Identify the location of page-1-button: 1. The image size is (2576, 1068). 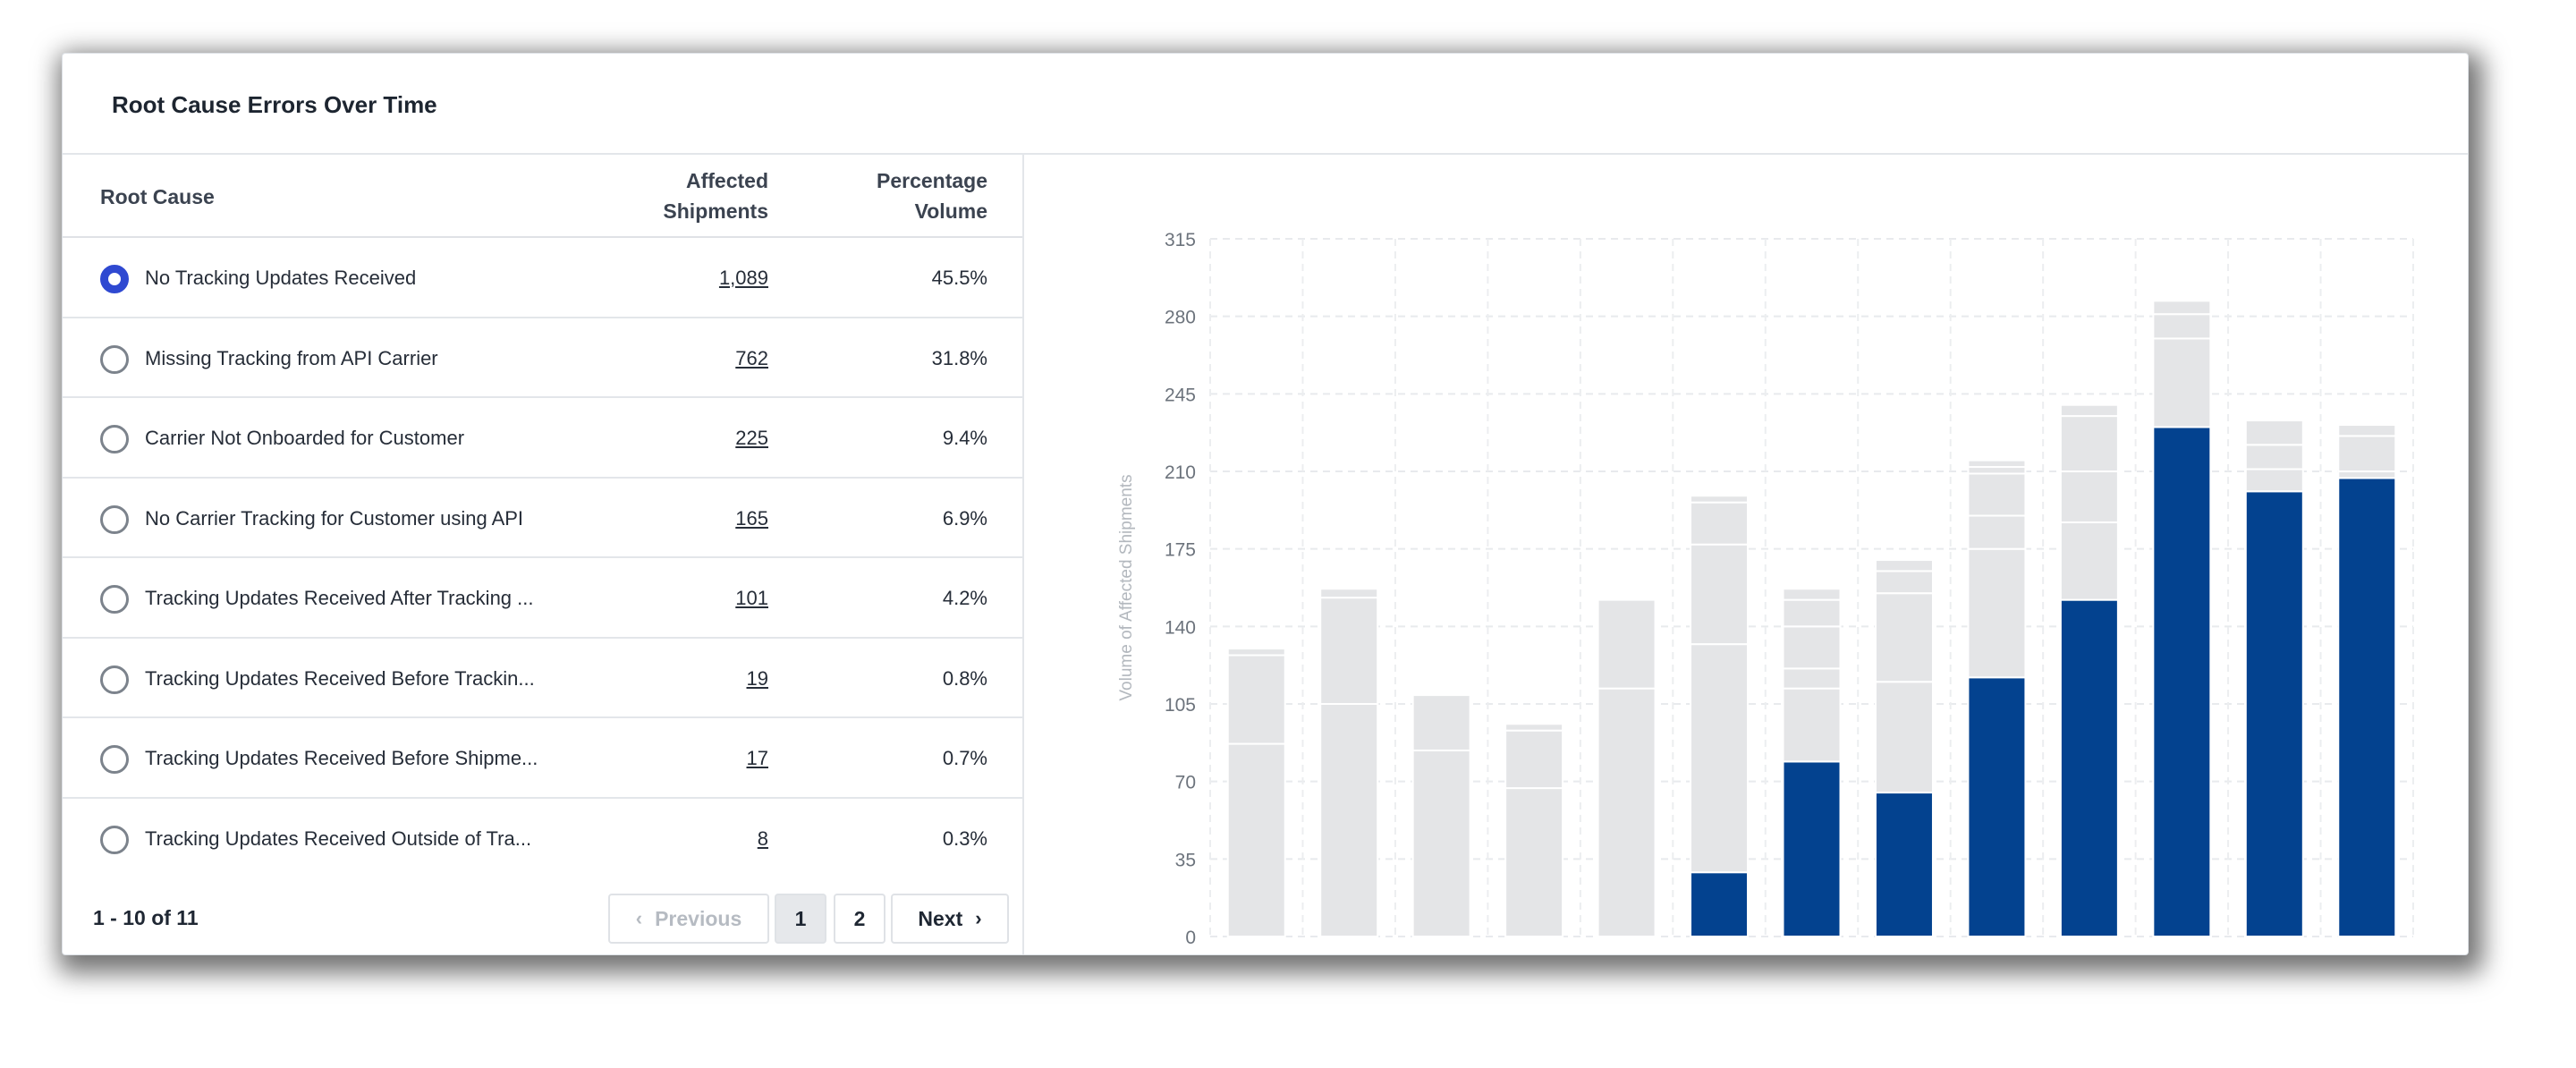
(800, 919).